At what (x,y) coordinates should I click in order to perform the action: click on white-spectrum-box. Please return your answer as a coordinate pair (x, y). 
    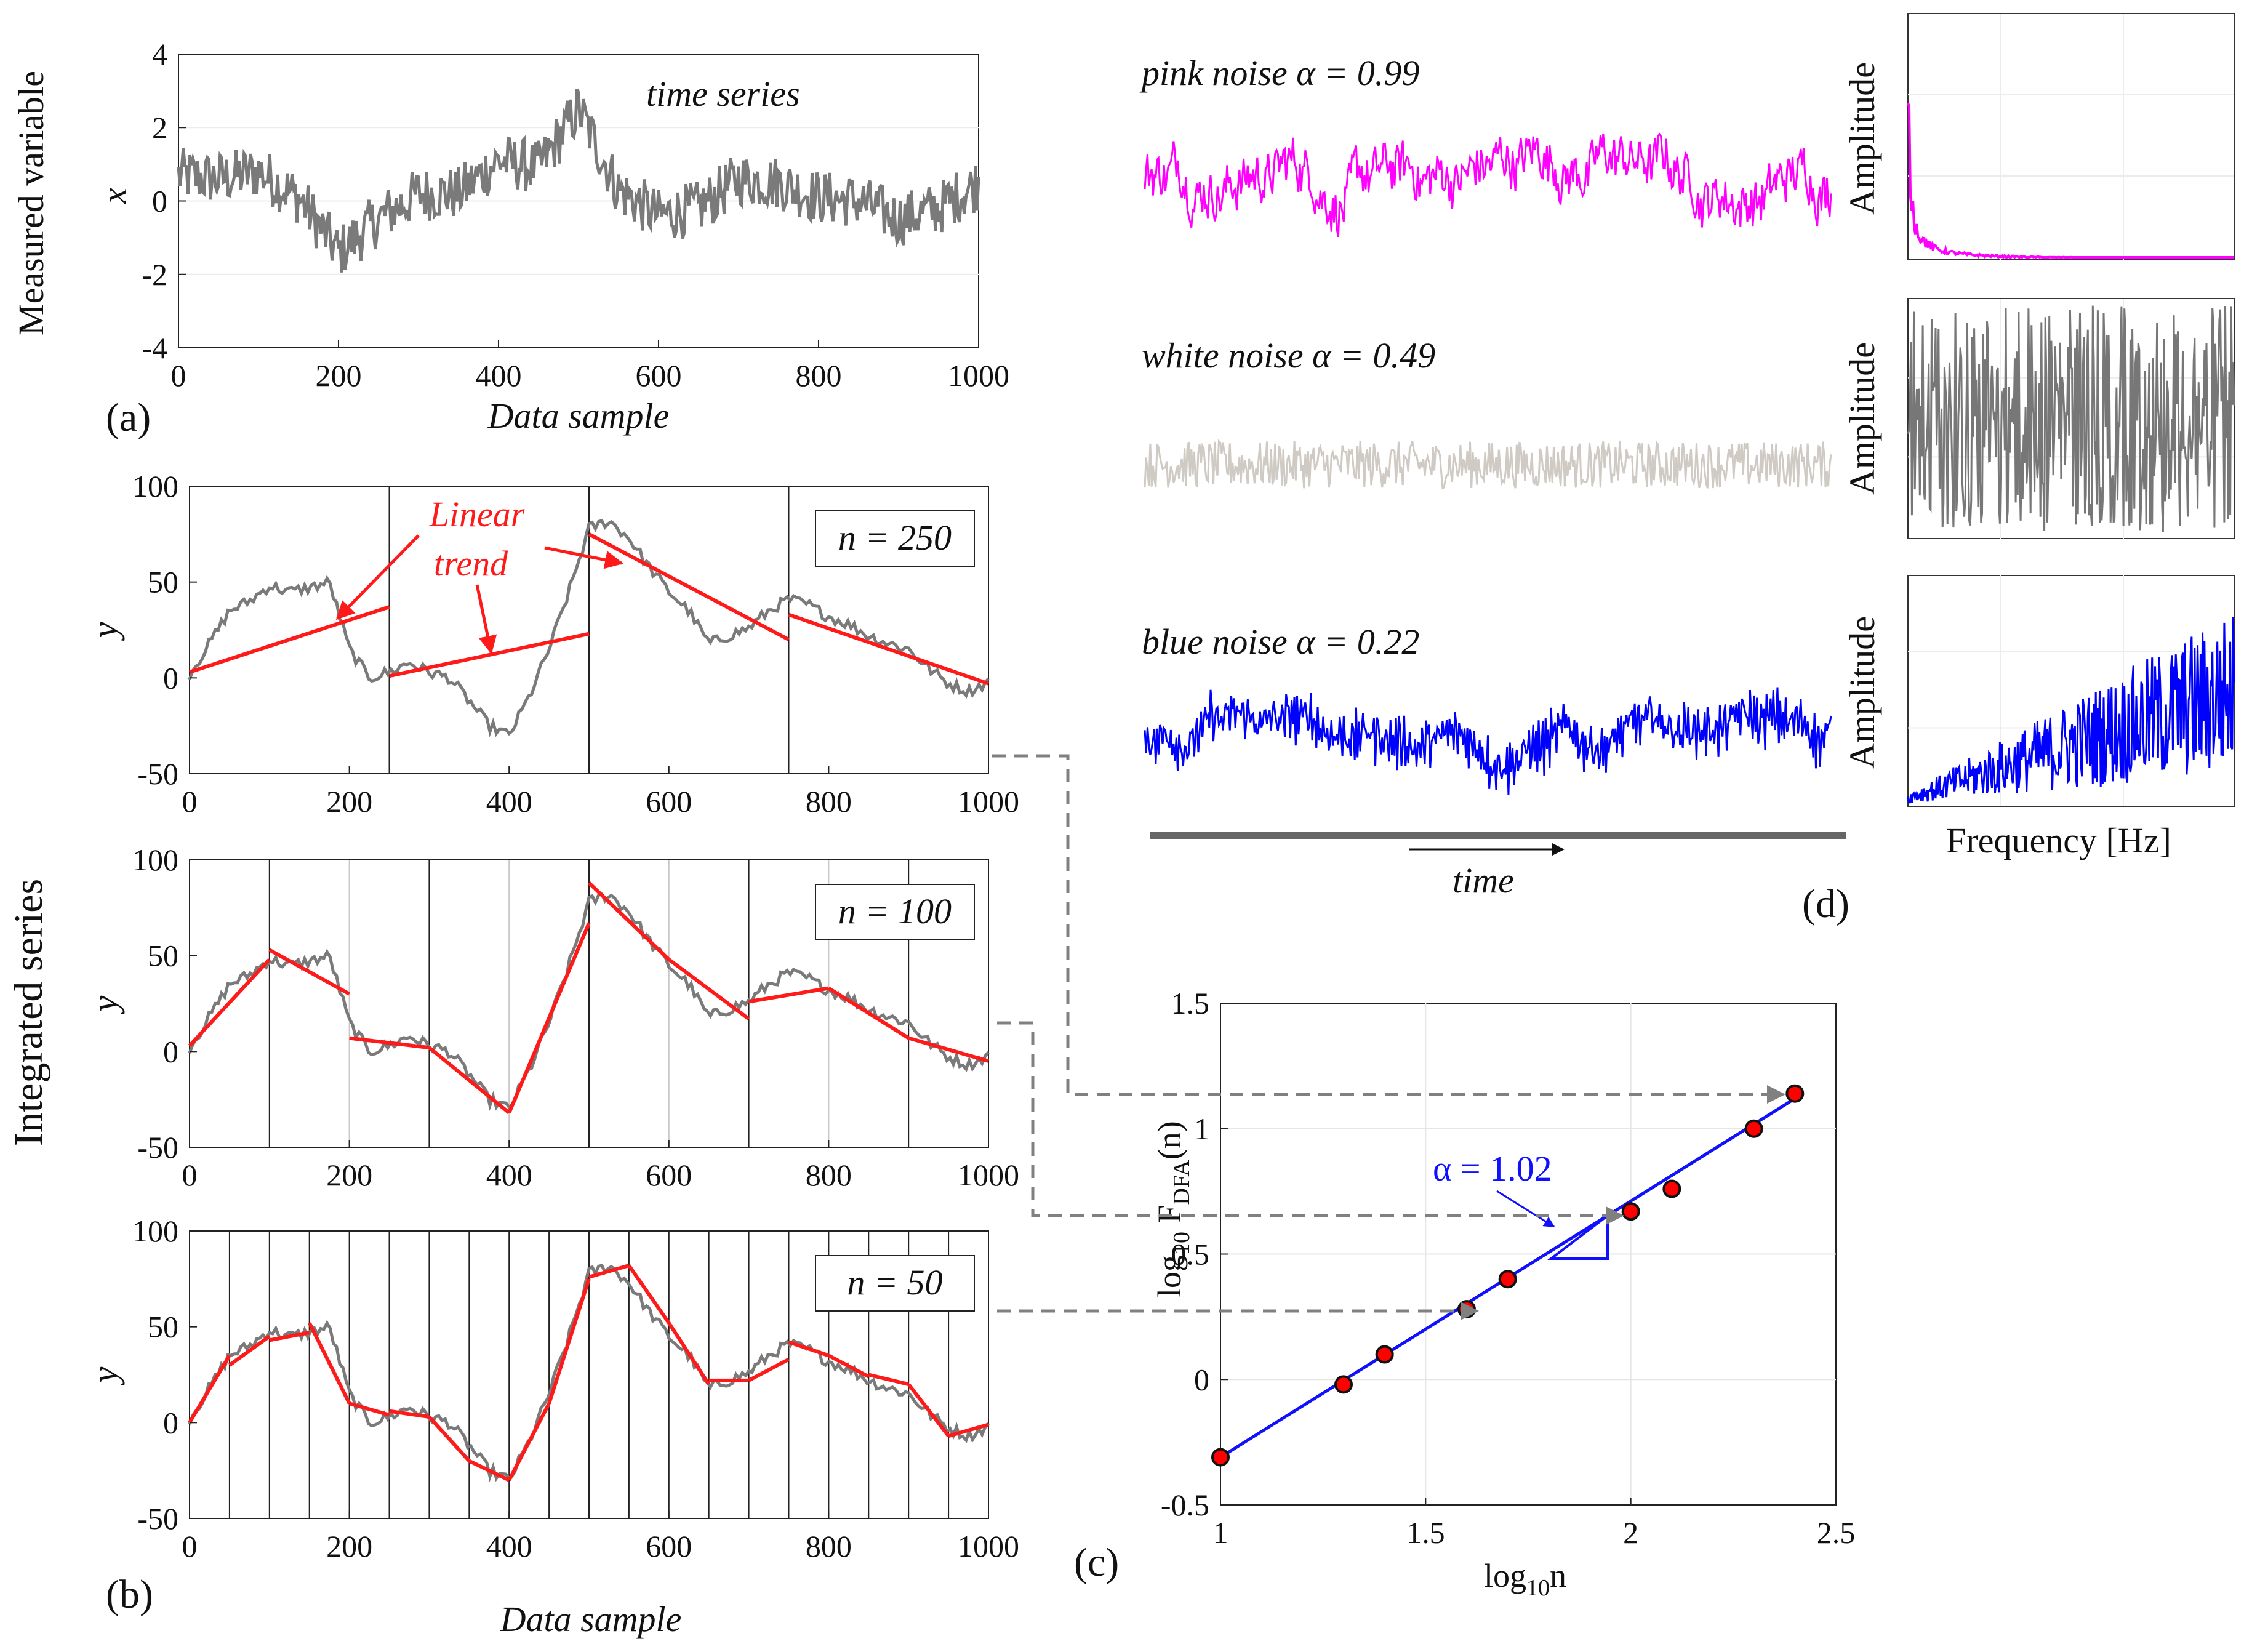
    Looking at the image, I should click on (2071, 418).